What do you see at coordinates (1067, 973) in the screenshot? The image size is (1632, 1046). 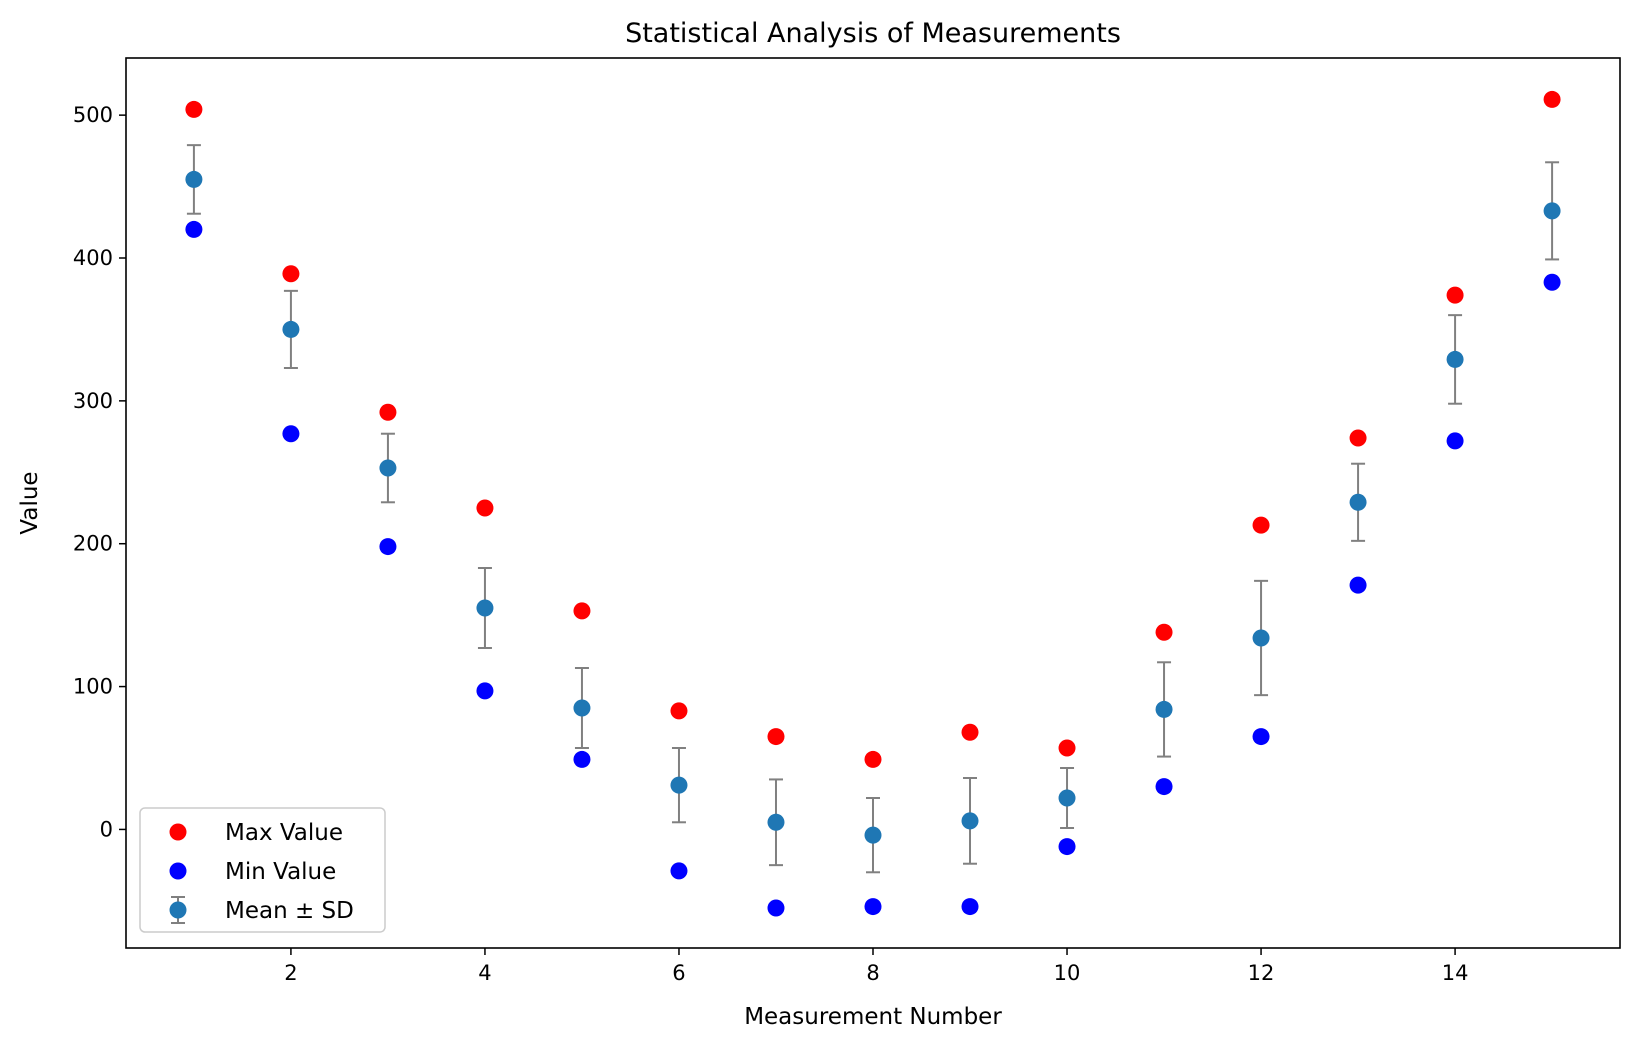 I see `x-tick-label: 10` at bounding box center [1067, 973].